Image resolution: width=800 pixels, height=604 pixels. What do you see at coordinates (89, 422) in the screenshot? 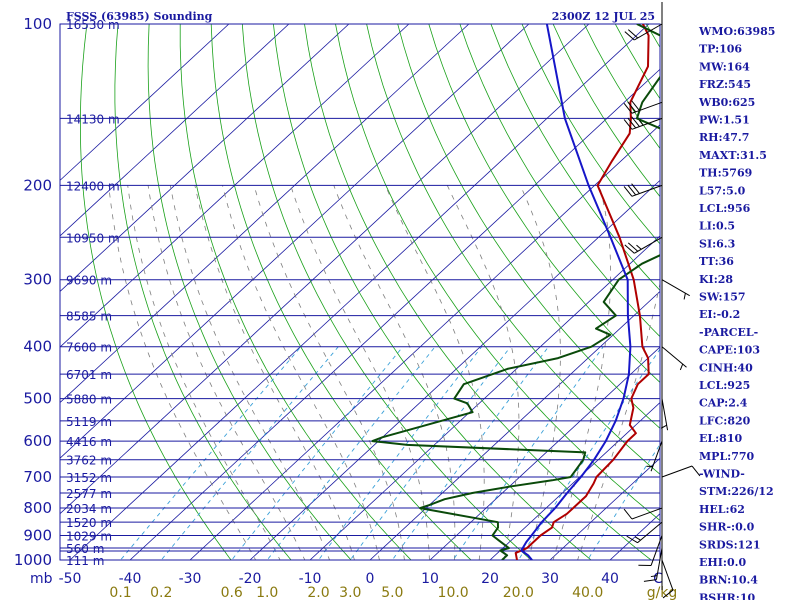
I see `height-label: 5119 m` at bounding box center [89, 422].